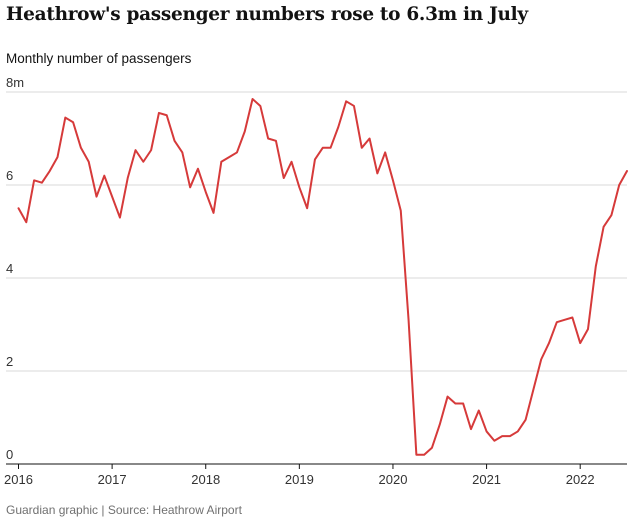  I want to click on y-tick-label: 8m, so click(15, 82).